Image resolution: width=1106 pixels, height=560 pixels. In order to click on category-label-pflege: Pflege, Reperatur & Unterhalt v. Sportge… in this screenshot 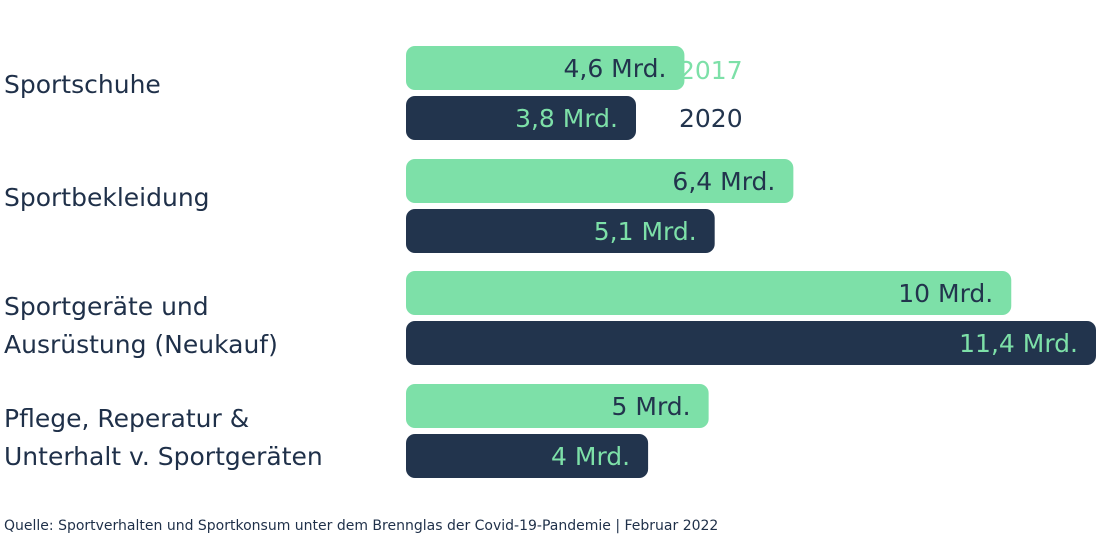, I will do `click(163, 437)`.